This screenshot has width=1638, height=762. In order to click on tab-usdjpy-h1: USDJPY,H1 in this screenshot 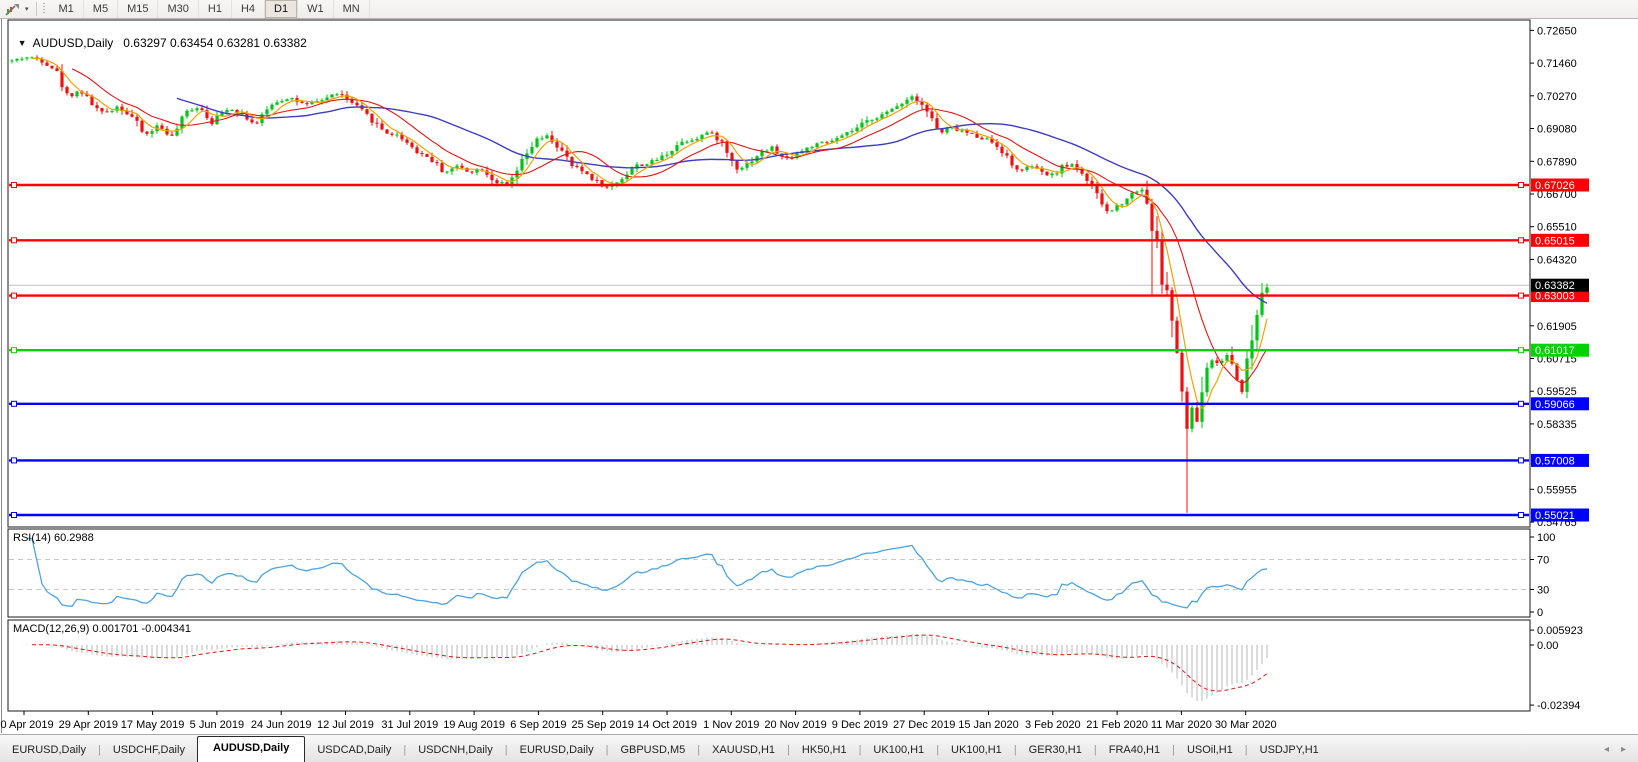, I will do `click(1289, 750)`.